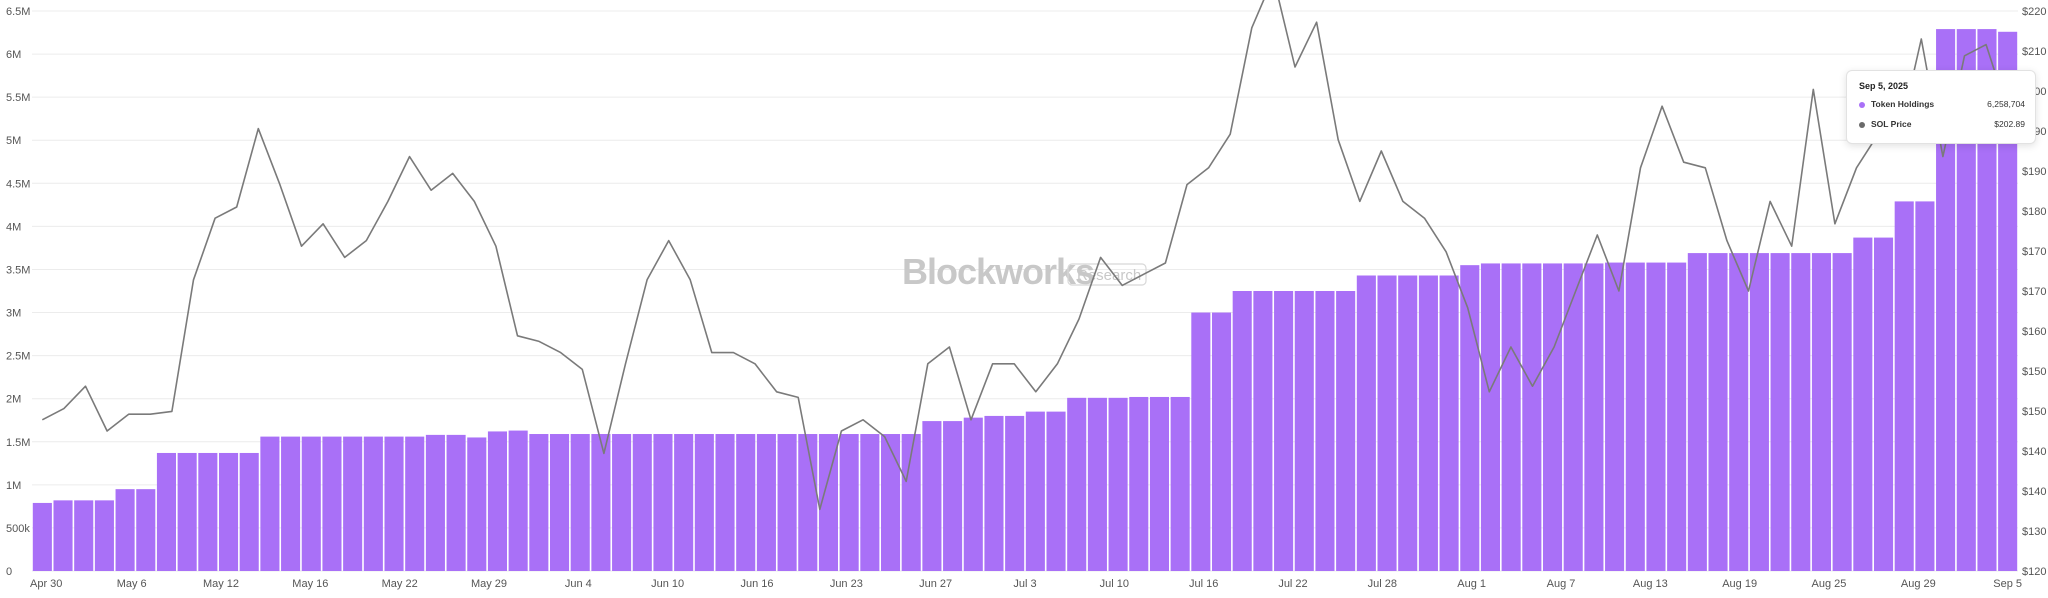 Image resolution: width=2048 pixels, height=598 pixels. What do you see at coordinates (1382, 584) in the screenshot?
I see `x-tick-label: Jul 28` at bounding box center [1382, 584].